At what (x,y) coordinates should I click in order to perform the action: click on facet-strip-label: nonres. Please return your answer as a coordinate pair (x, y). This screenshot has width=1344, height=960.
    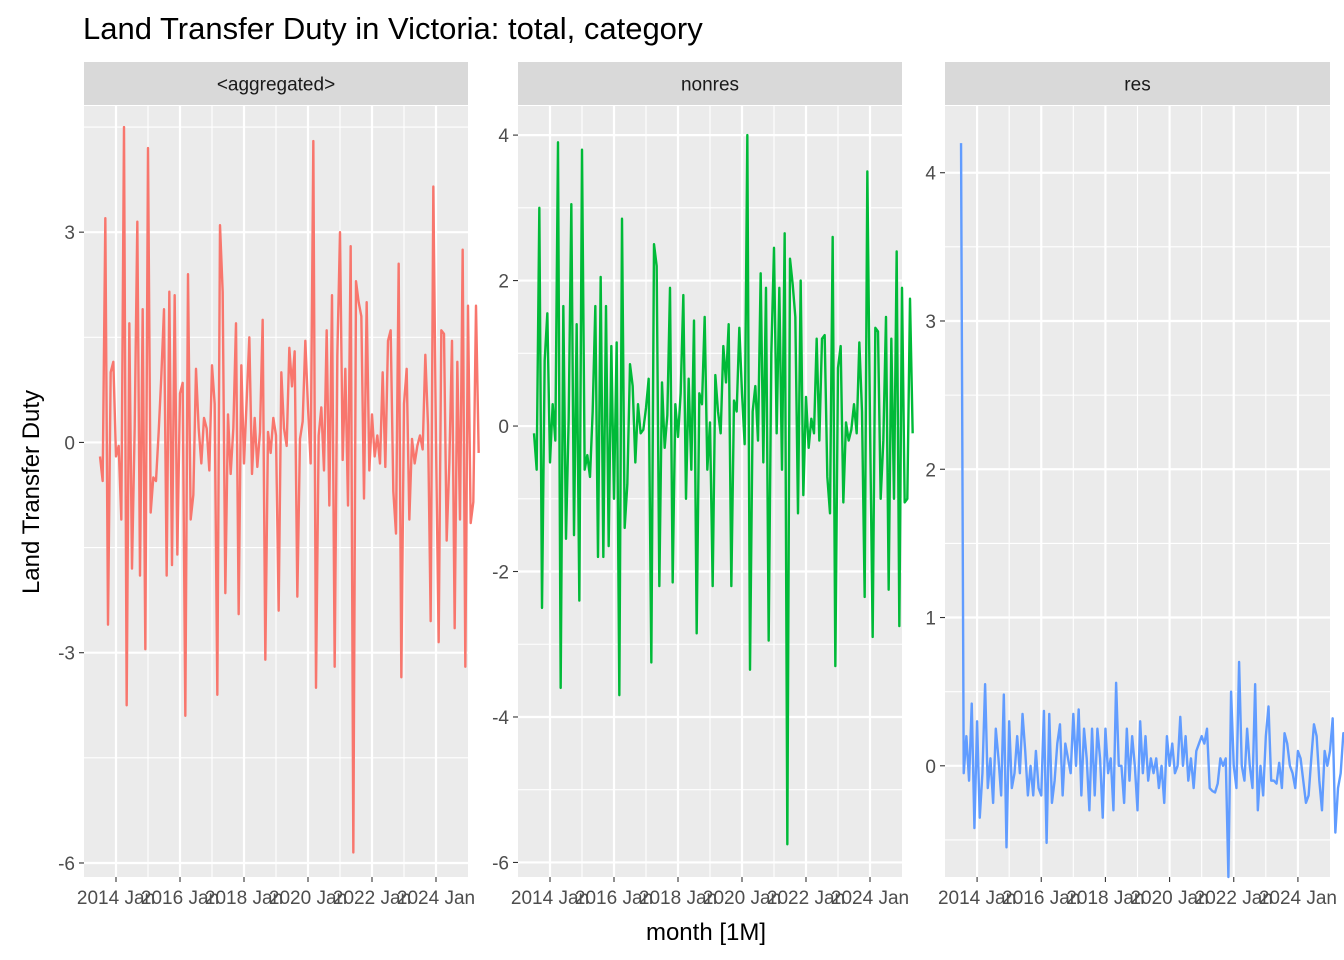
    Looking at the image, I should click on (710, 85).